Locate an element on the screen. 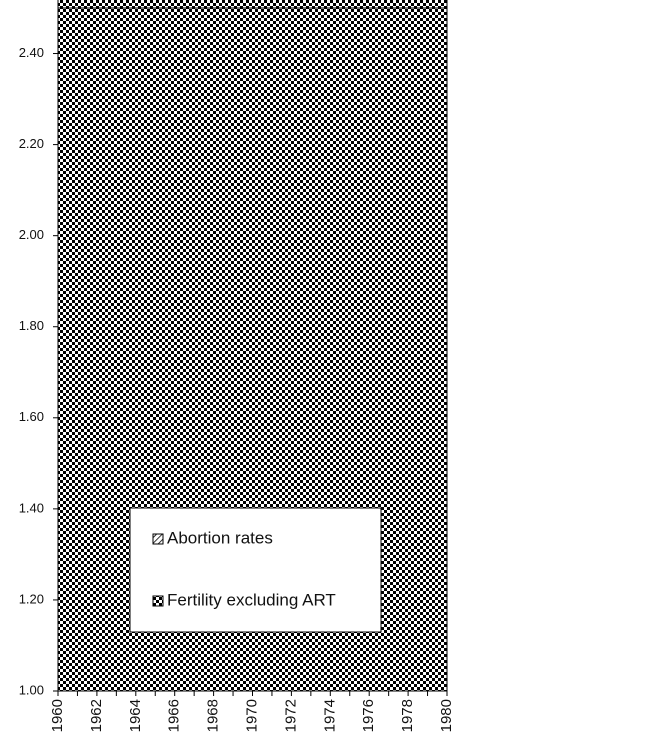  legend-box is located at coordinates (255, 570).